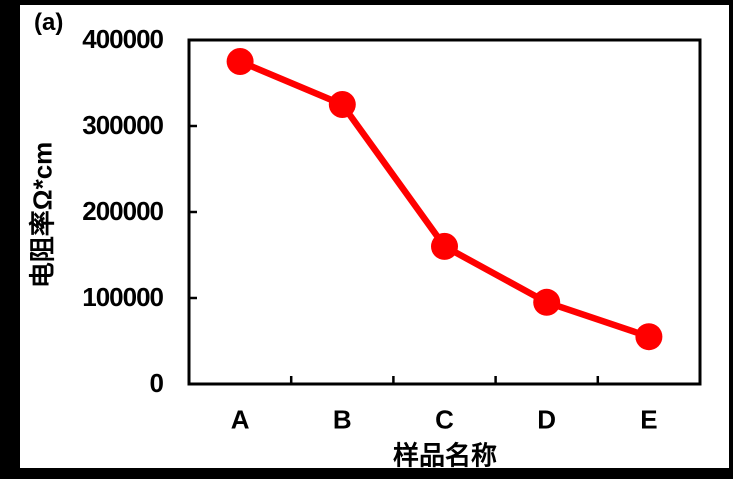  I want to click on x-category-label: D, so click(547, 419).